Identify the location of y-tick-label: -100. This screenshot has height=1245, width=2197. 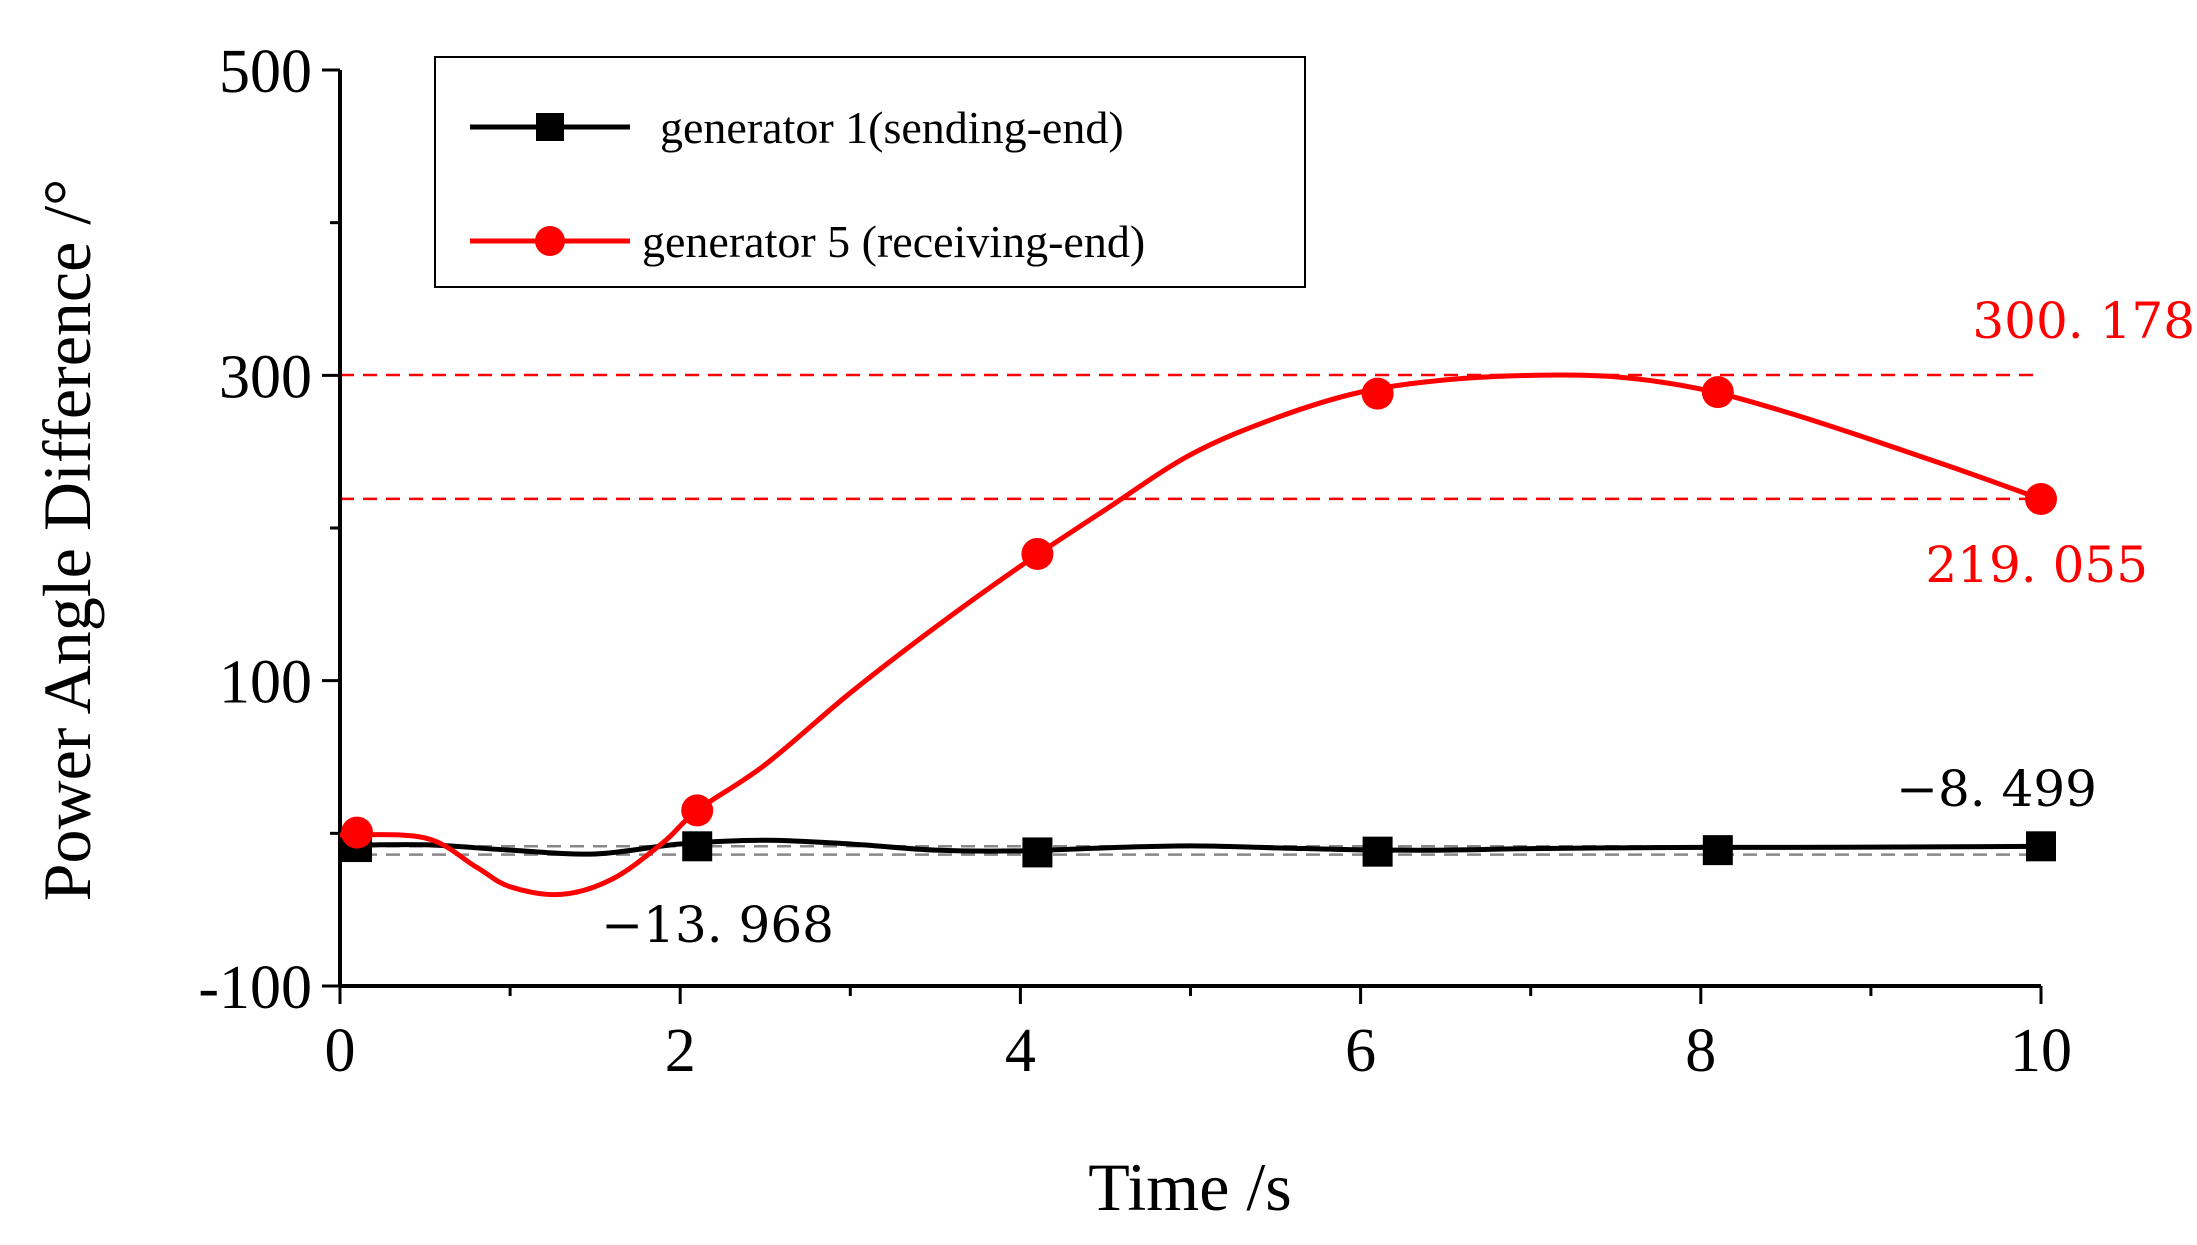
(255, 988).